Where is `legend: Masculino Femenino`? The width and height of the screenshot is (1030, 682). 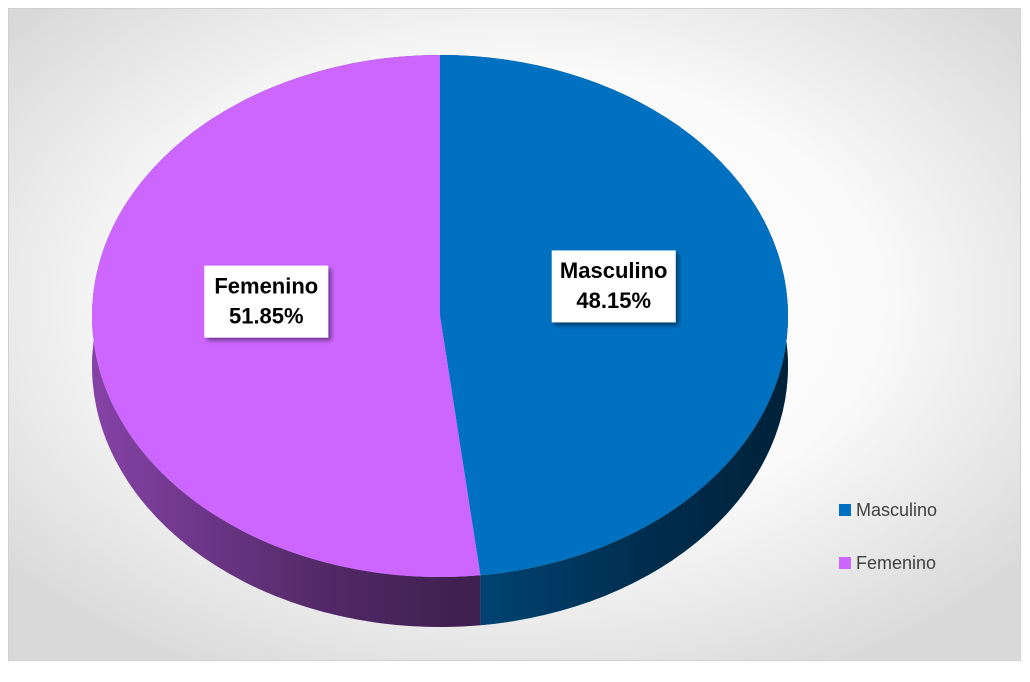
legend: Masculino Femenino is located at coordinates (888, 536).